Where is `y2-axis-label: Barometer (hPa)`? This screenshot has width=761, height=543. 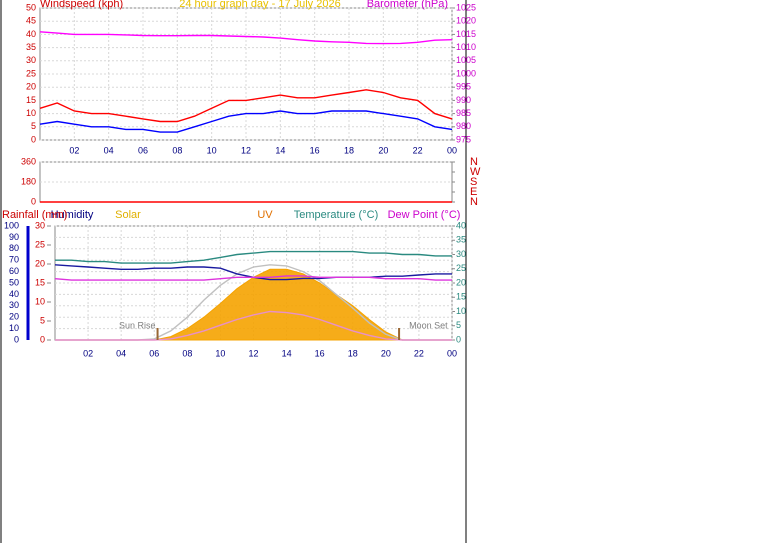
y2-axis-label: Barometer (hPa) is located at coordinates (407, 5).